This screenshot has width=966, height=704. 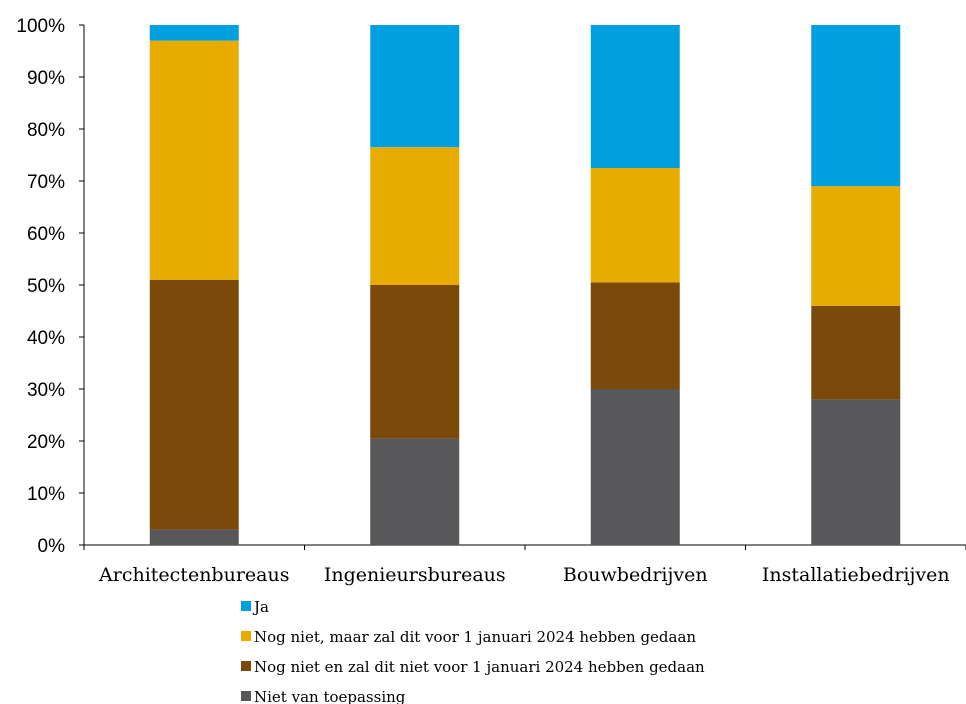 I want to click on x-tick-label: Ingenieursbureaus, so click(x=415, y=575).